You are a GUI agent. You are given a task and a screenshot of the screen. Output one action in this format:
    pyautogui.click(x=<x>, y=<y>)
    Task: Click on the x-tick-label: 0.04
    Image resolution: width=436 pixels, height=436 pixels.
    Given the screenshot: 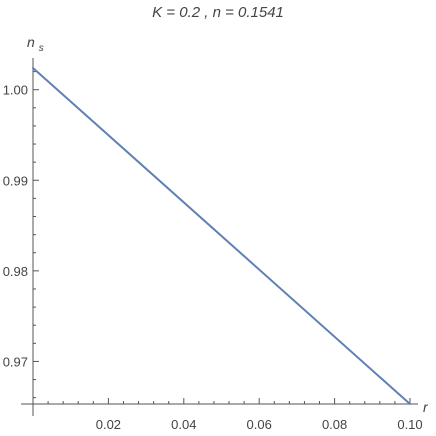 What is the action you would take?
    pyautogui.click(x=183, y=424)
    